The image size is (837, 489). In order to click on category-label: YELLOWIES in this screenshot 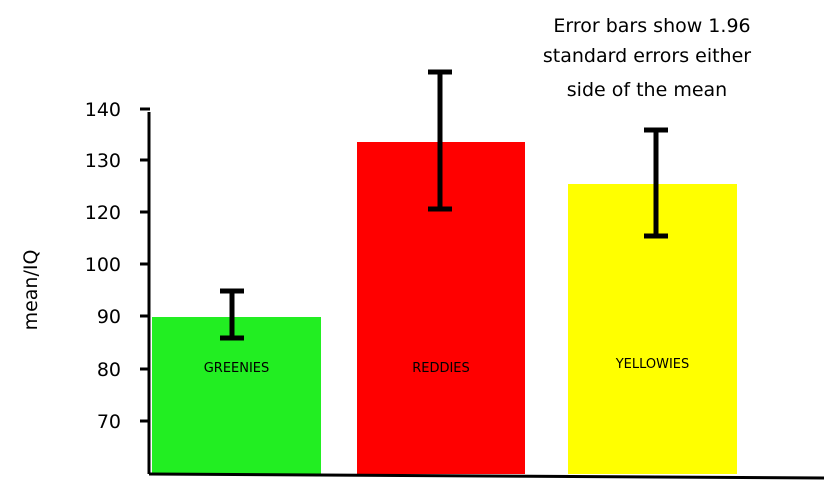, I will do `click(652, 364)`.